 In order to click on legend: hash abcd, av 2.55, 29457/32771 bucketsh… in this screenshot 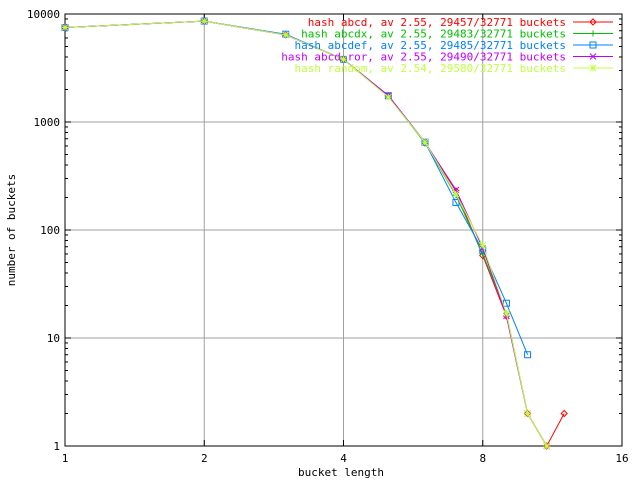, I will do `click(447, 45)`.